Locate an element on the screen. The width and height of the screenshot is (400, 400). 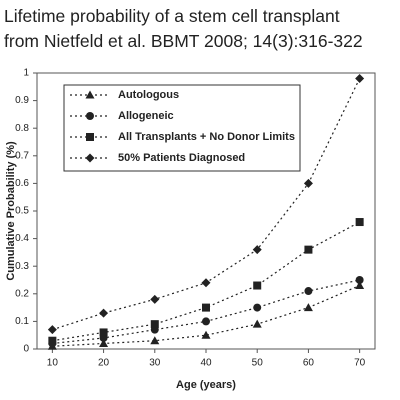
y-tick-label: 0.4 is located at coordinates (22, 238).